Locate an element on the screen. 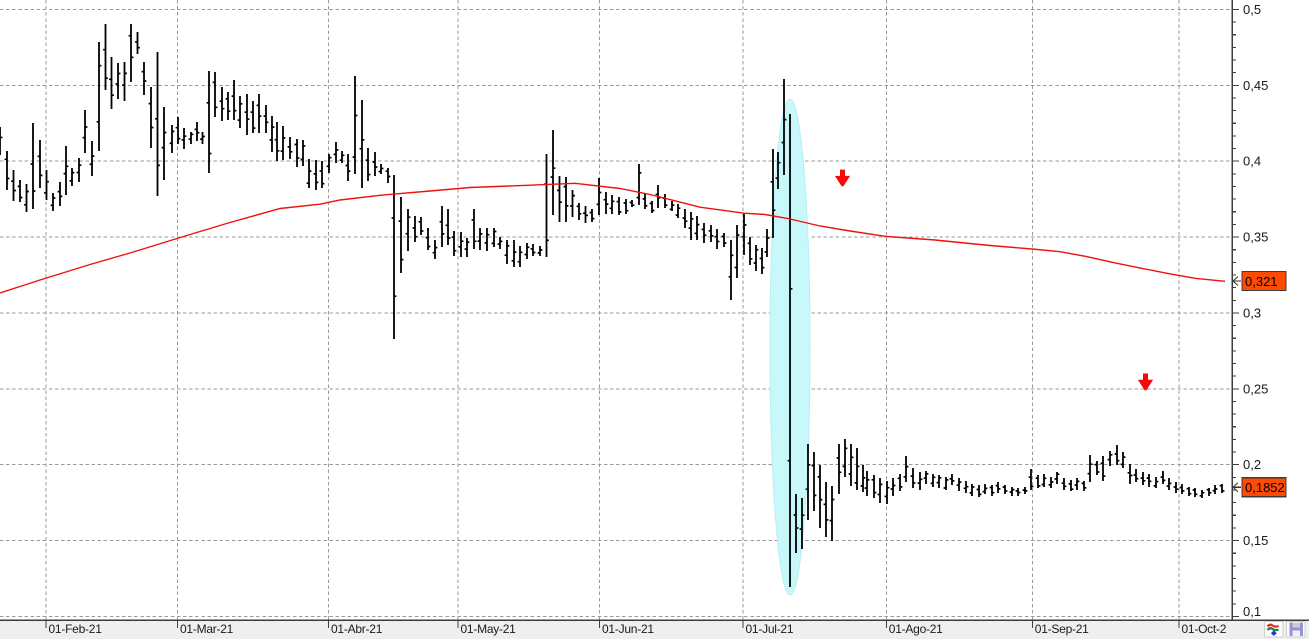 The height and width of the screenshot is (639, 1309). svg-text: 0,35 is located at coordinates (1255, 237).